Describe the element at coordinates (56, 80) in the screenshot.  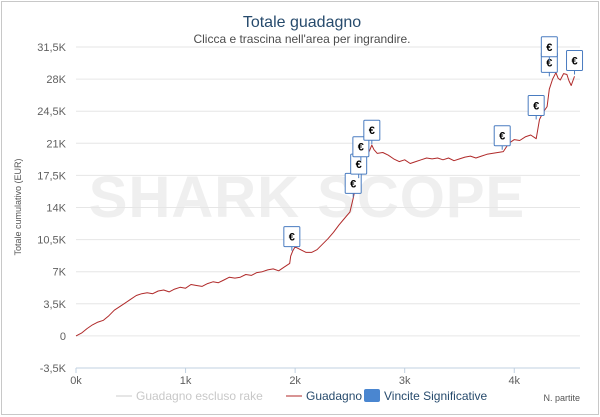
I see `y-tick-label: 28K` at that location.